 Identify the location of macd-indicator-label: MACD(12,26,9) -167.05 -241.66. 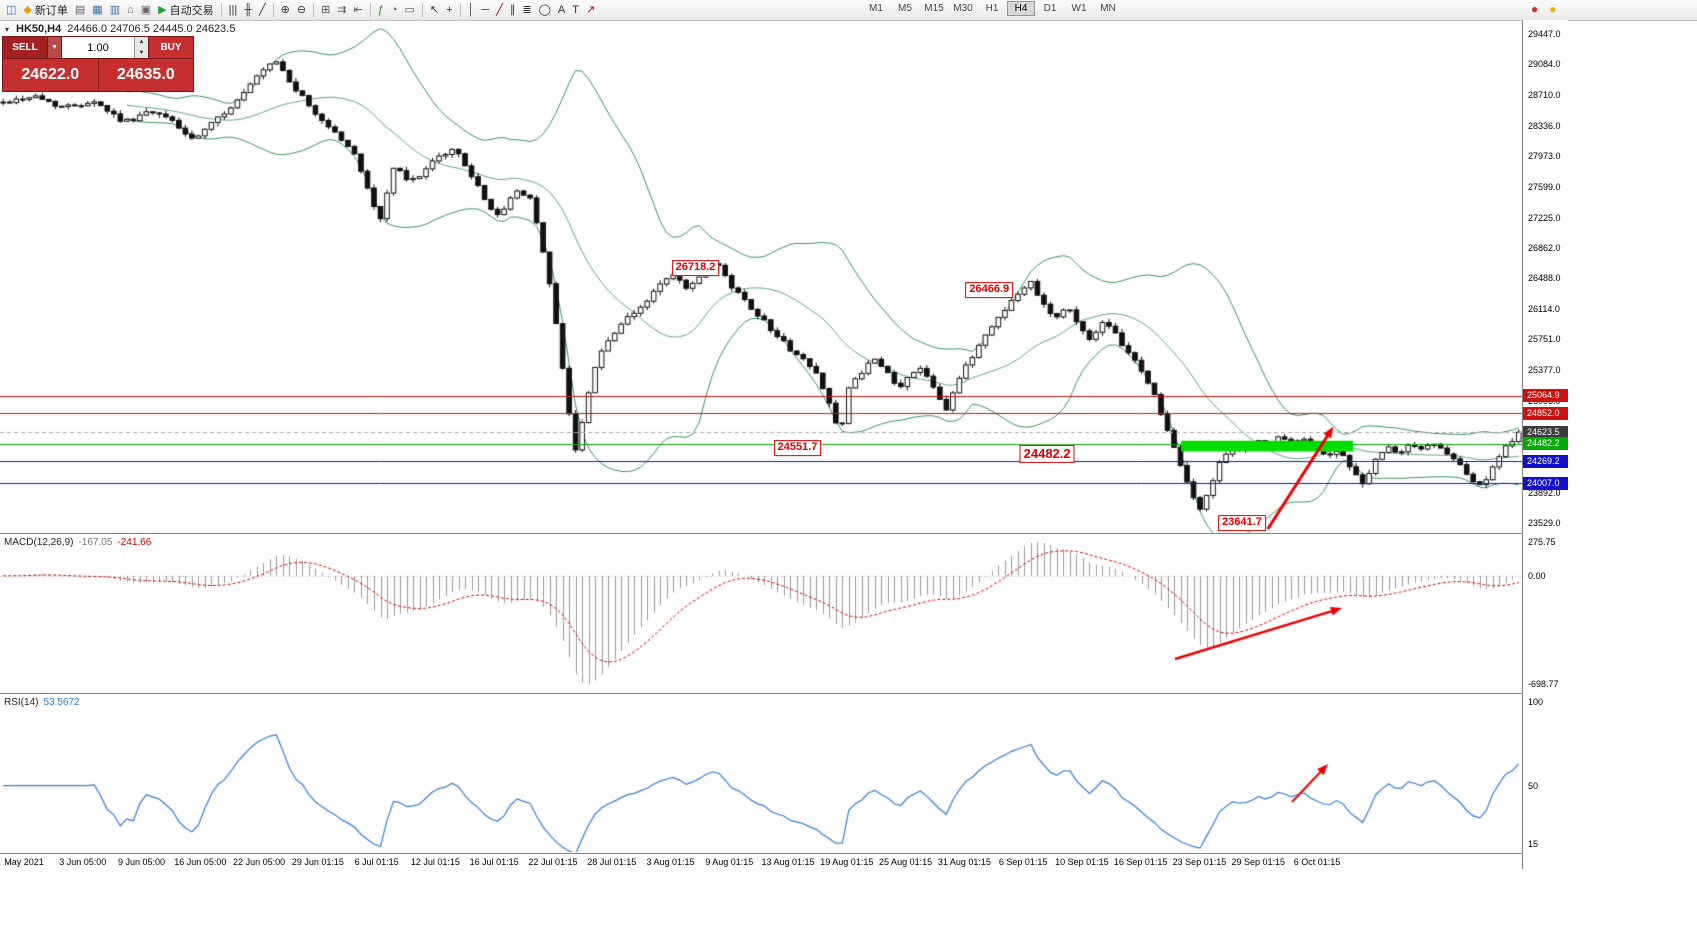
(77, 542).